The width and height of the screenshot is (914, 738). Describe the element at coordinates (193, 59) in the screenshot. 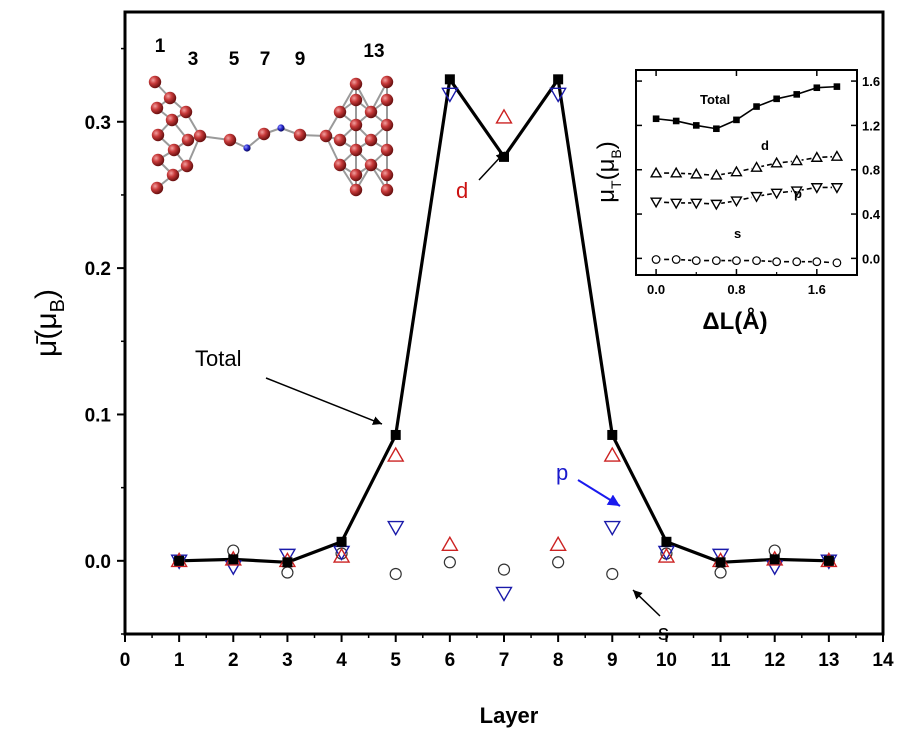

I see `structure-layer-number: 3` at that location.